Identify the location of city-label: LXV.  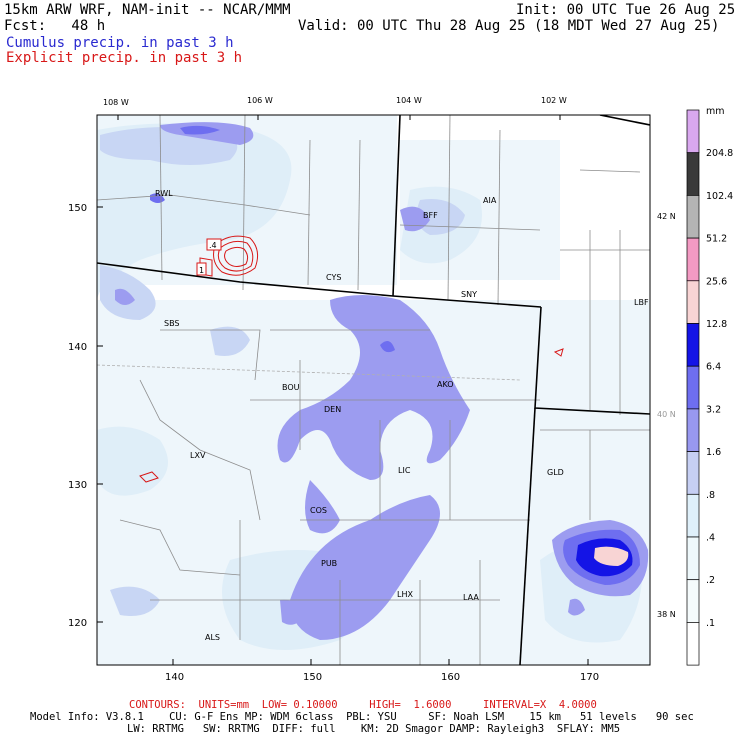
(198, 455).